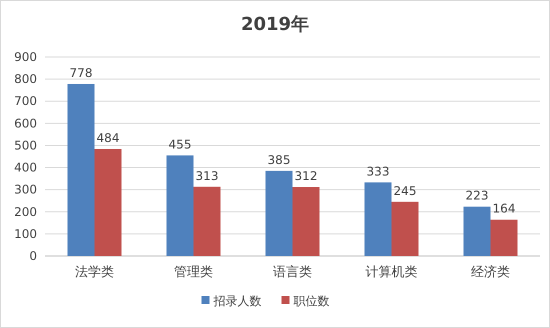  I want to click on y-tick-label: 600, so click(25, 123).